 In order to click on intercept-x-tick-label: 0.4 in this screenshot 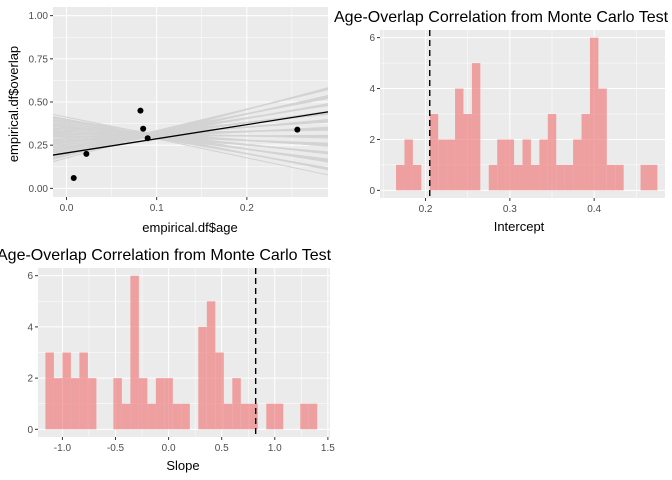, I will do `click(594, 209)`.